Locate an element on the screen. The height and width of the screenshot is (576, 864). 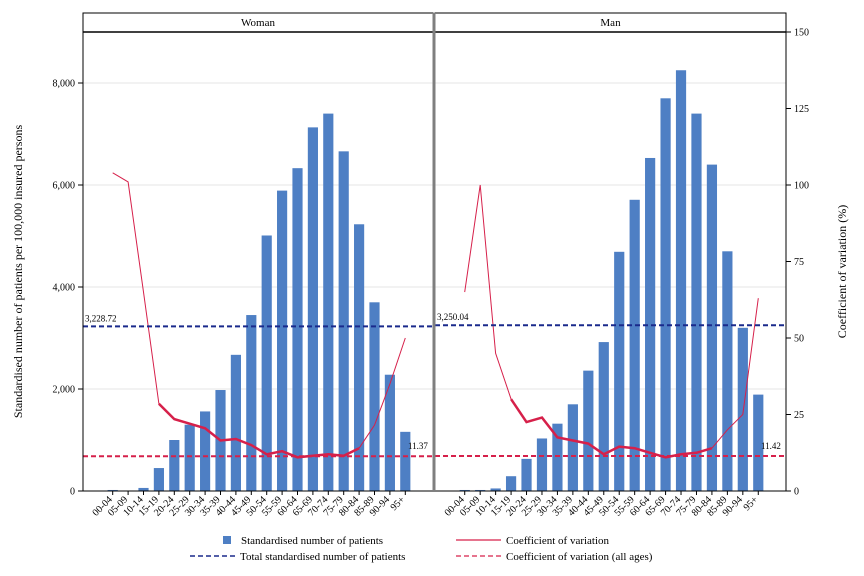
legend-item-bars: Standardised number of patients is located at coordinates (303, 541).